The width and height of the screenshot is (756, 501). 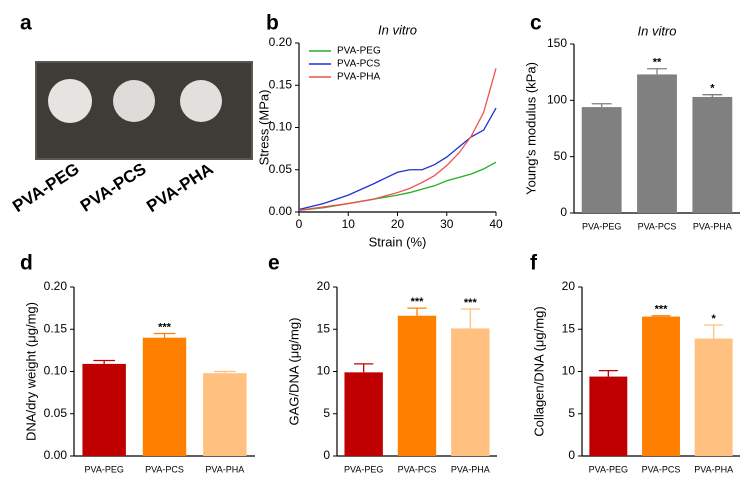 What do you see at coordinates (179, 187) in the screenshot?
I see `sample-label: PVA-PHA` at bounding box center [179, 187].